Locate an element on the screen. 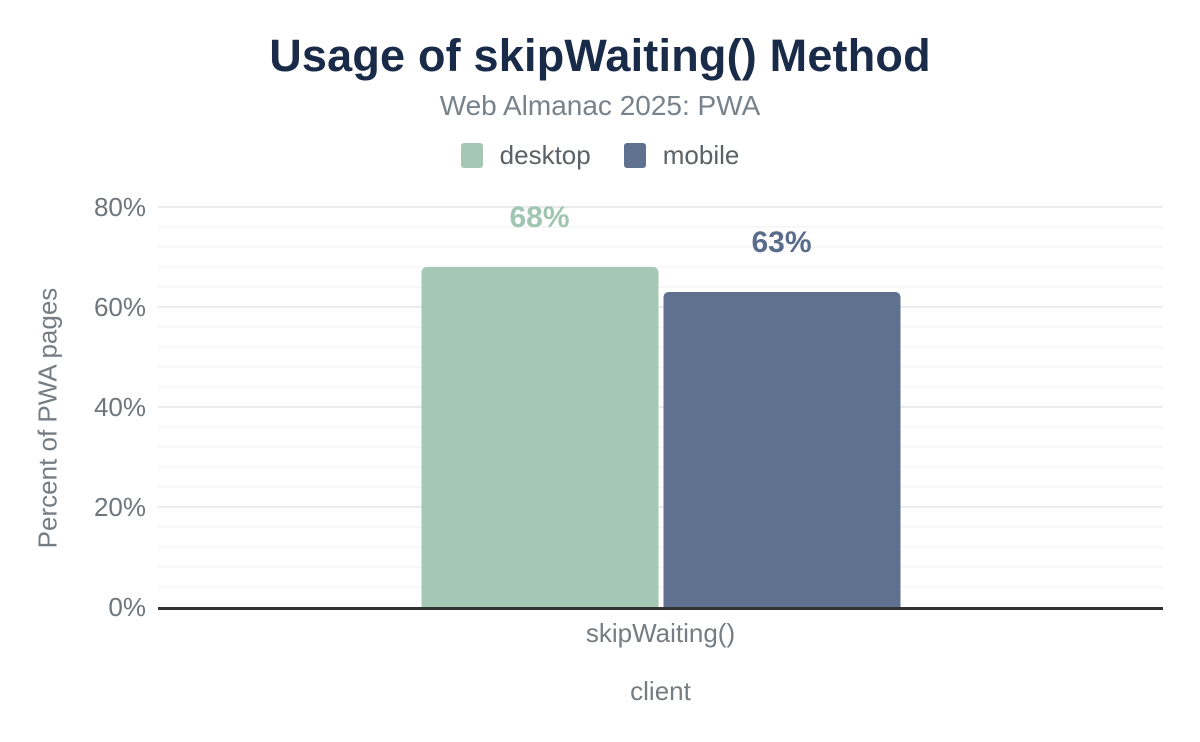 Image resolution: width=1200 pixels, height=742 pixels. y-tick-label: 0% is located at coordinates (127, 607).